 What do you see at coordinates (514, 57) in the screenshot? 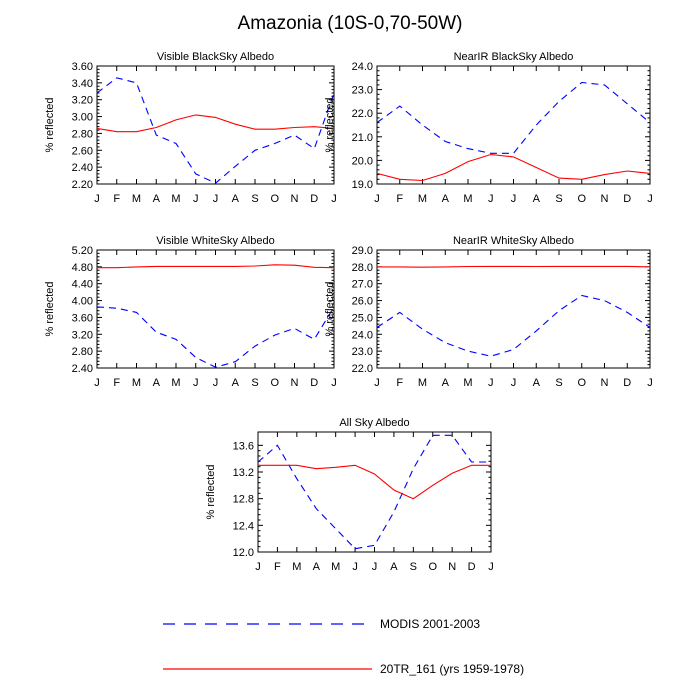
I see `panel-title: NearIR BlackSky Albedo` at bounding box center [514, 57].